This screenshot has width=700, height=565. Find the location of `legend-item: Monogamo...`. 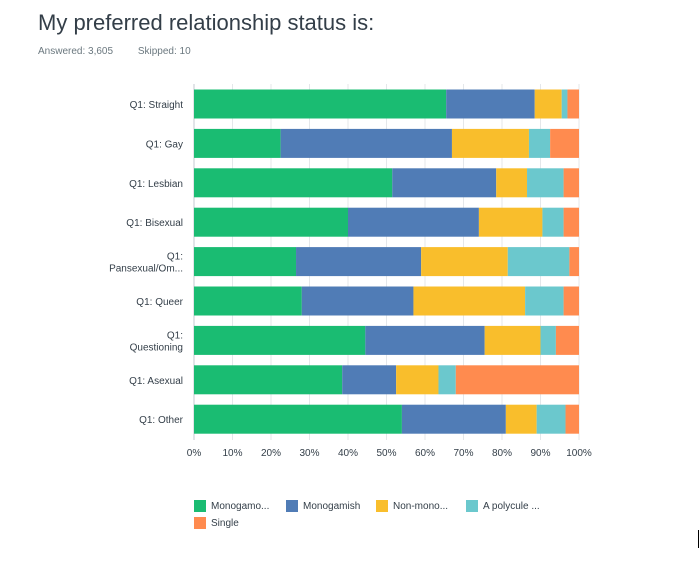

legend-item: Monogamo... is located at coordinates (231, 506).